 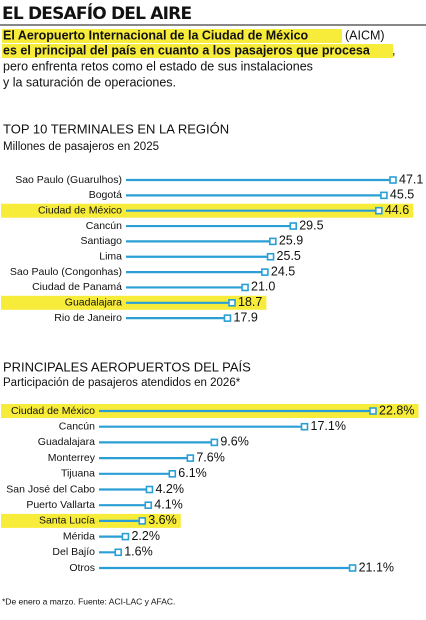 What do you see at coordinates (66, 272) in the screenshot?
I see `category-label: Sao Paulo (Congonhas)` at bounding box center [66, 272].